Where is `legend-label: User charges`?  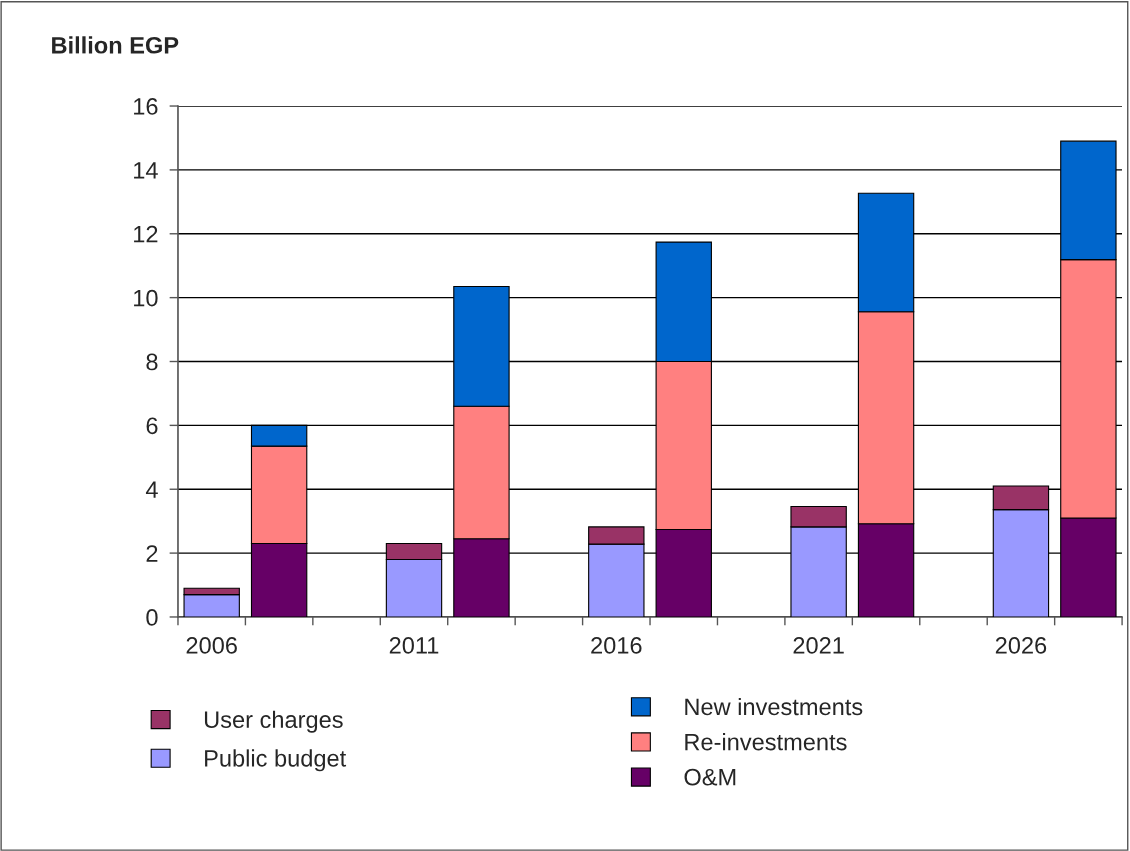
legend-label: User charges is located at coordinates (273, 721).